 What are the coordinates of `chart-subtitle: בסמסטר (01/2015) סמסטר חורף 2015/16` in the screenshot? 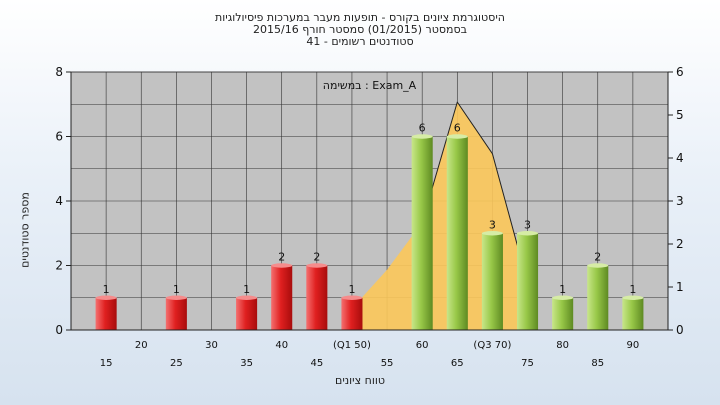 It's located at (360, 29).